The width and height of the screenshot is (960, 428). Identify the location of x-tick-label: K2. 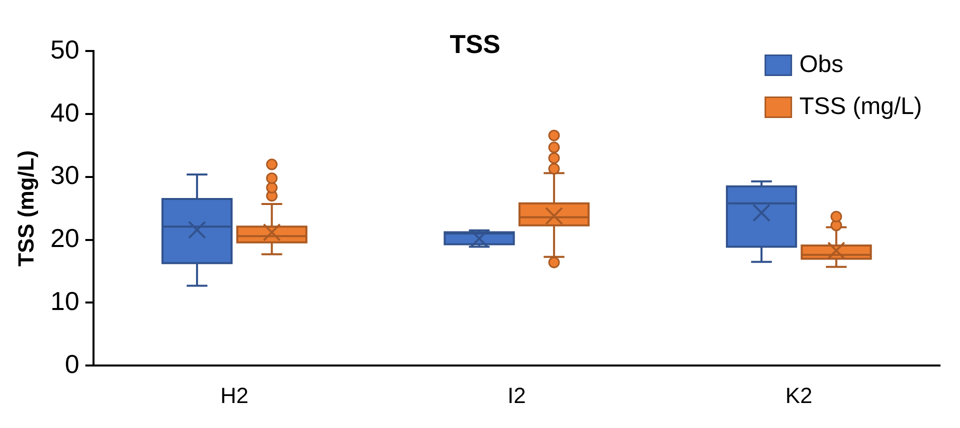
(798, 395).